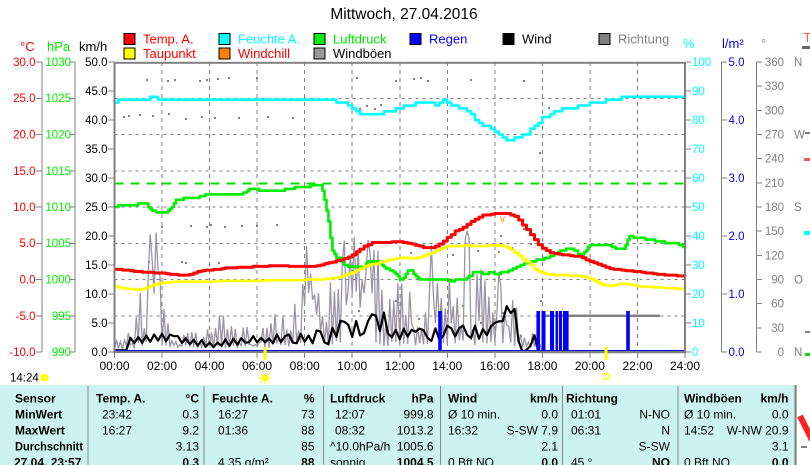  I want to click on svg-text: W, so click(799, 136).